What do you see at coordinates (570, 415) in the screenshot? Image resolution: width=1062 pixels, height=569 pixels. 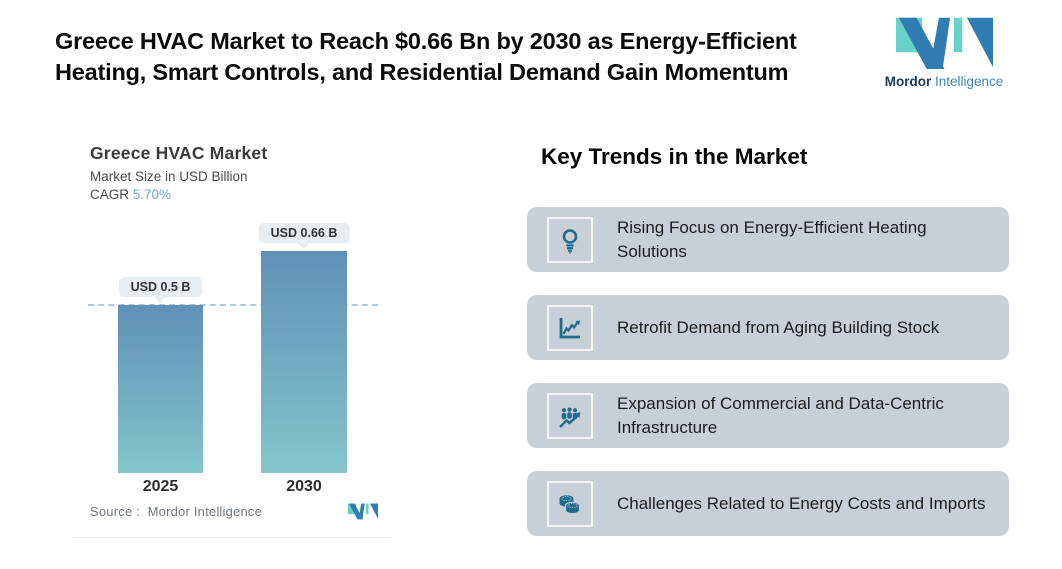 I see `people-growth-icon` at bounding box center [570, 415].